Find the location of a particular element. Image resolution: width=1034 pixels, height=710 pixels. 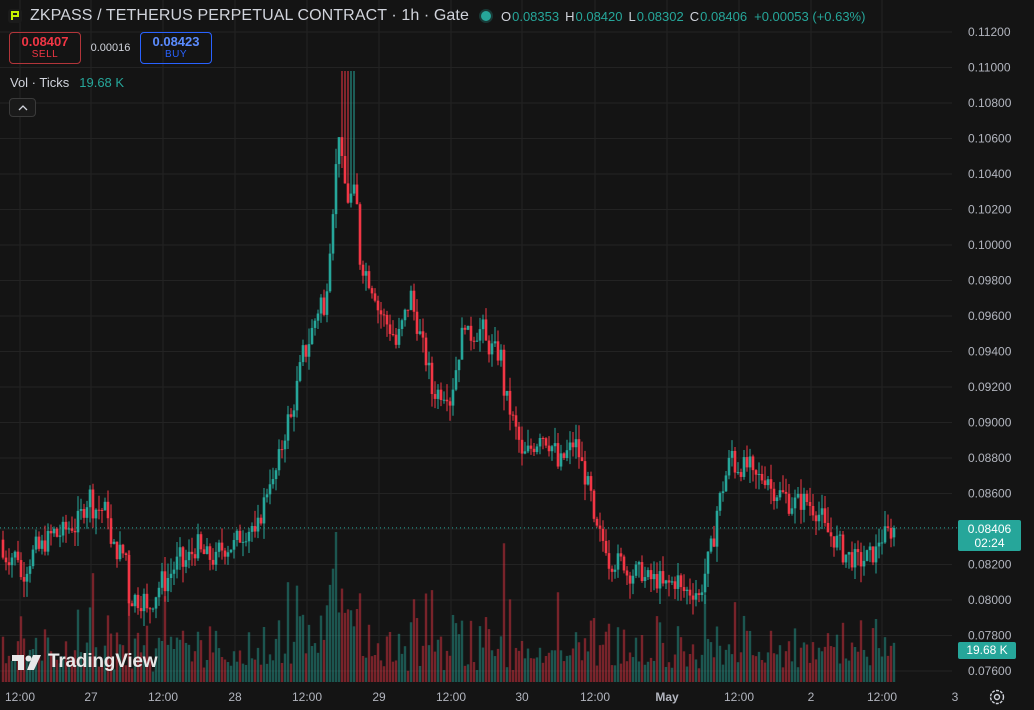

buy-button: 0.08423 BUY is located at coordinates (176, 48).